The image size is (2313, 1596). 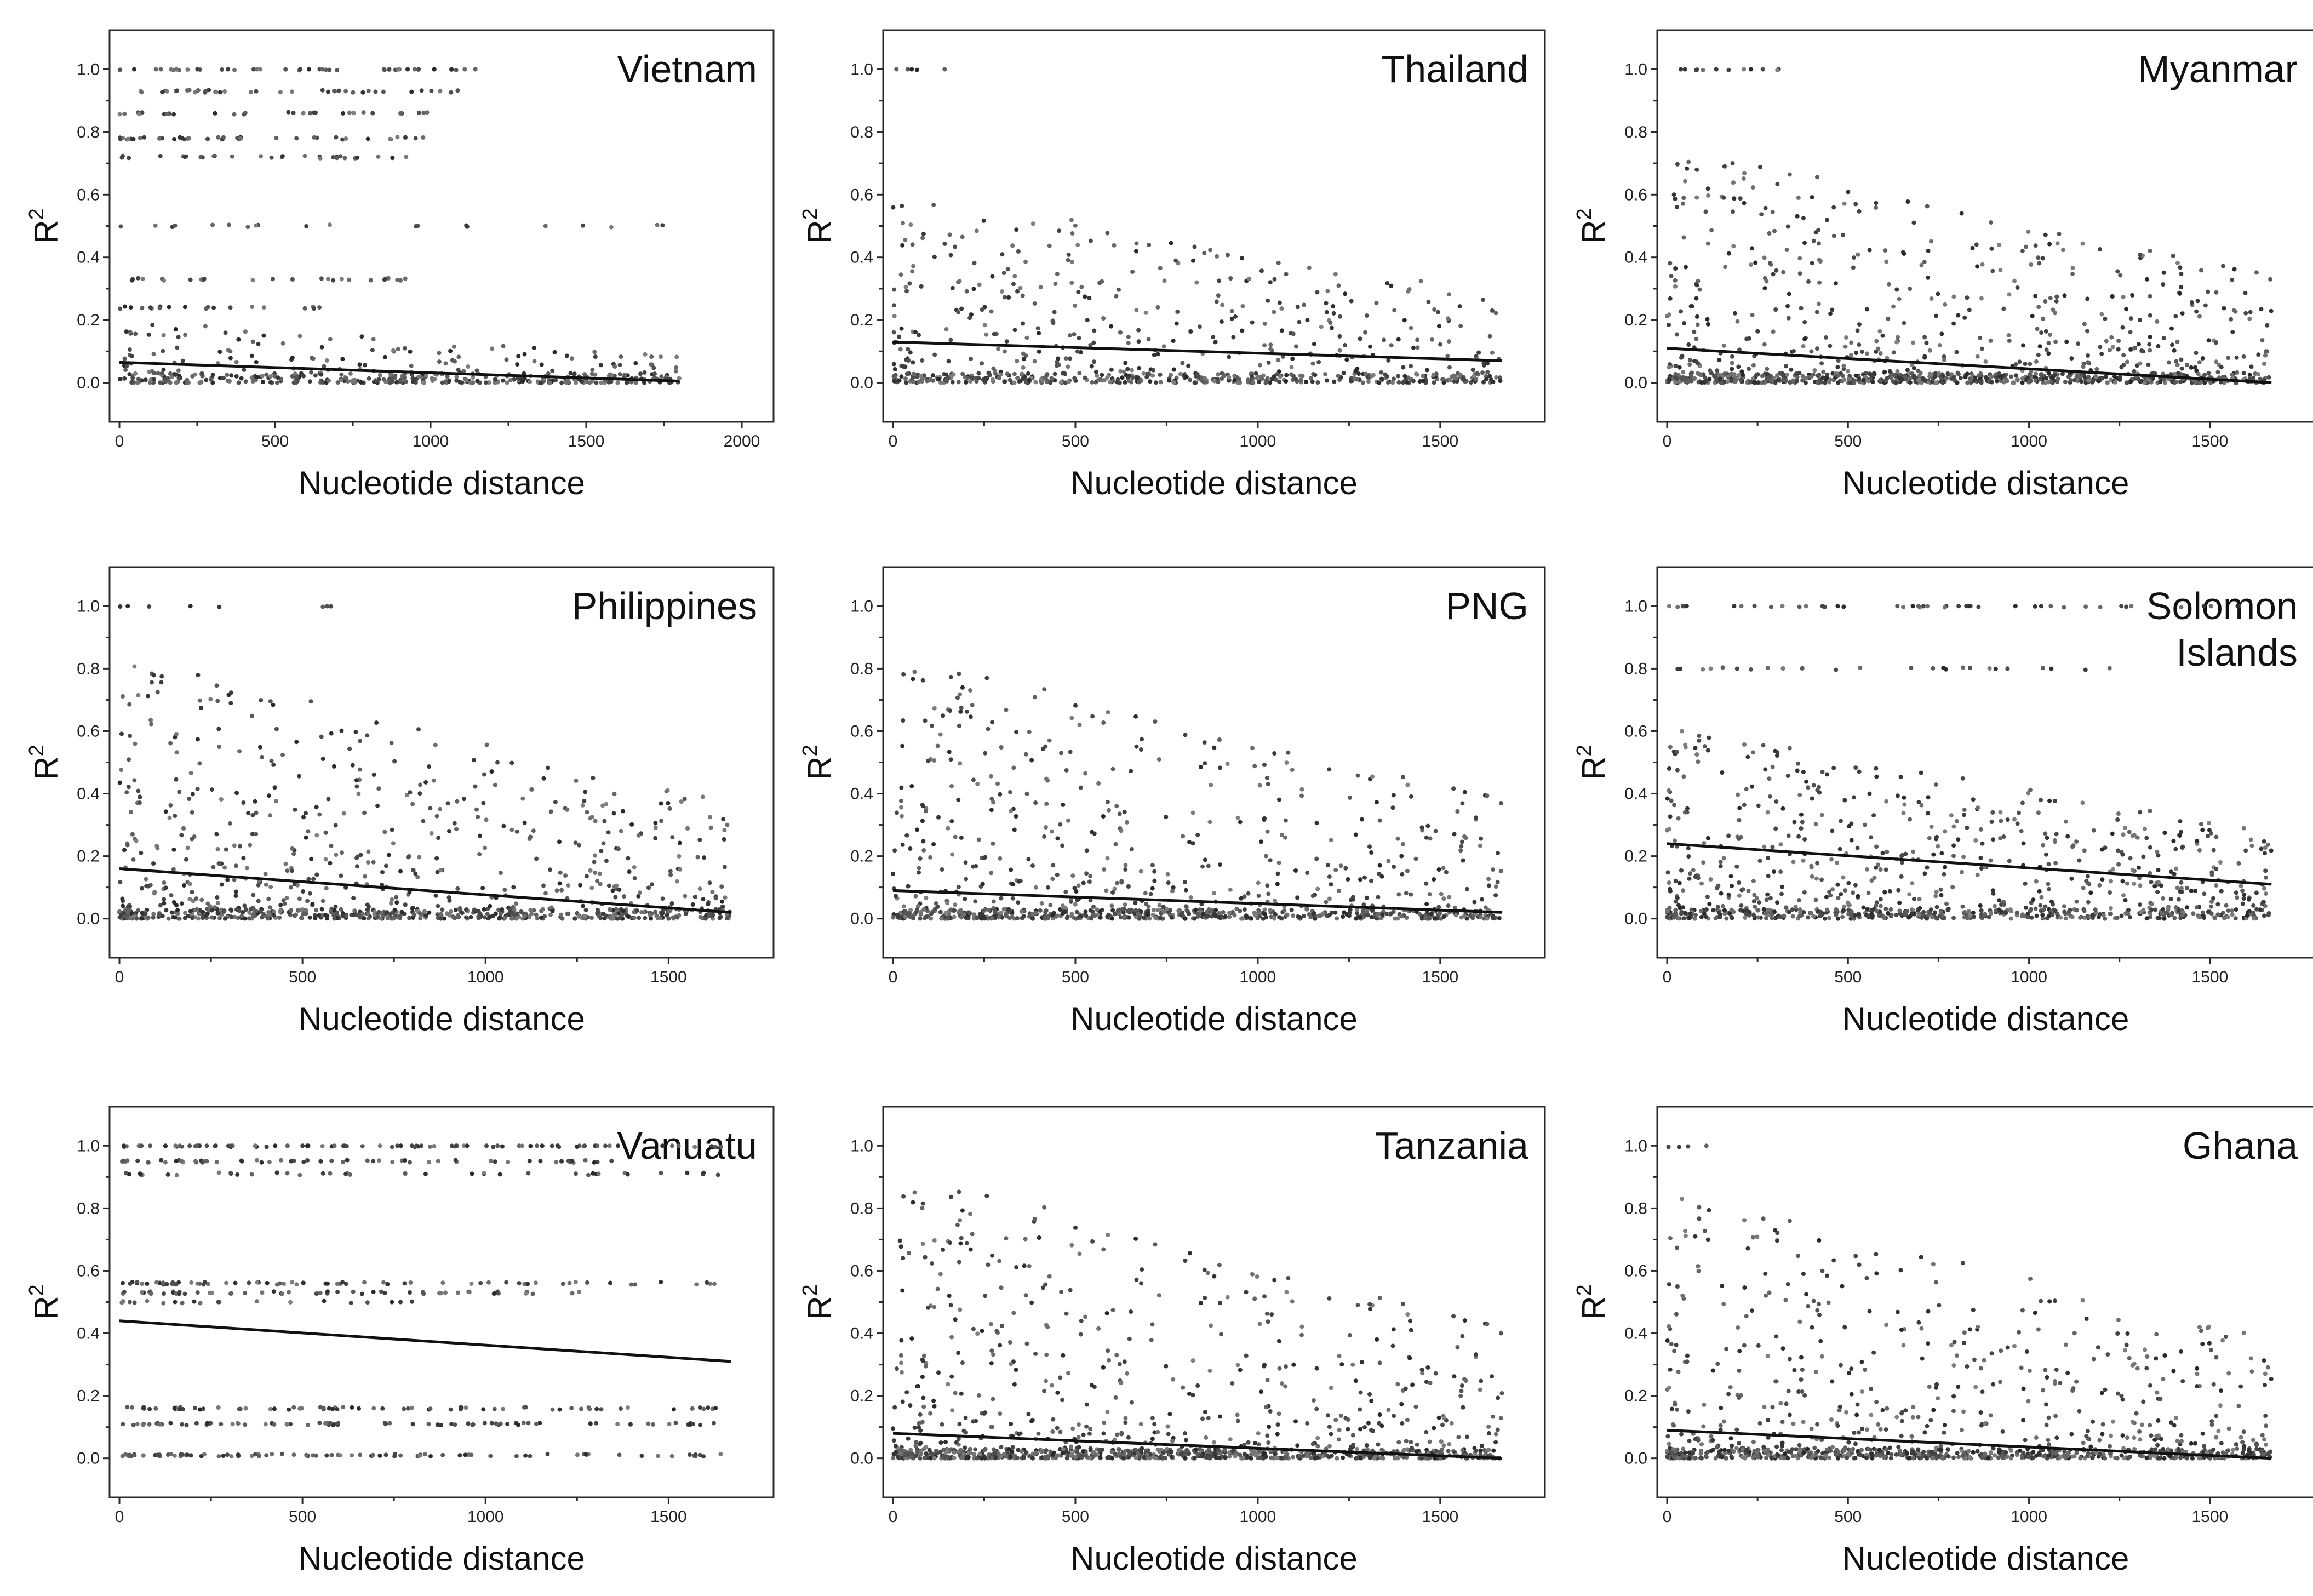 I want to click on regression-line, so click(x=425, y=891).